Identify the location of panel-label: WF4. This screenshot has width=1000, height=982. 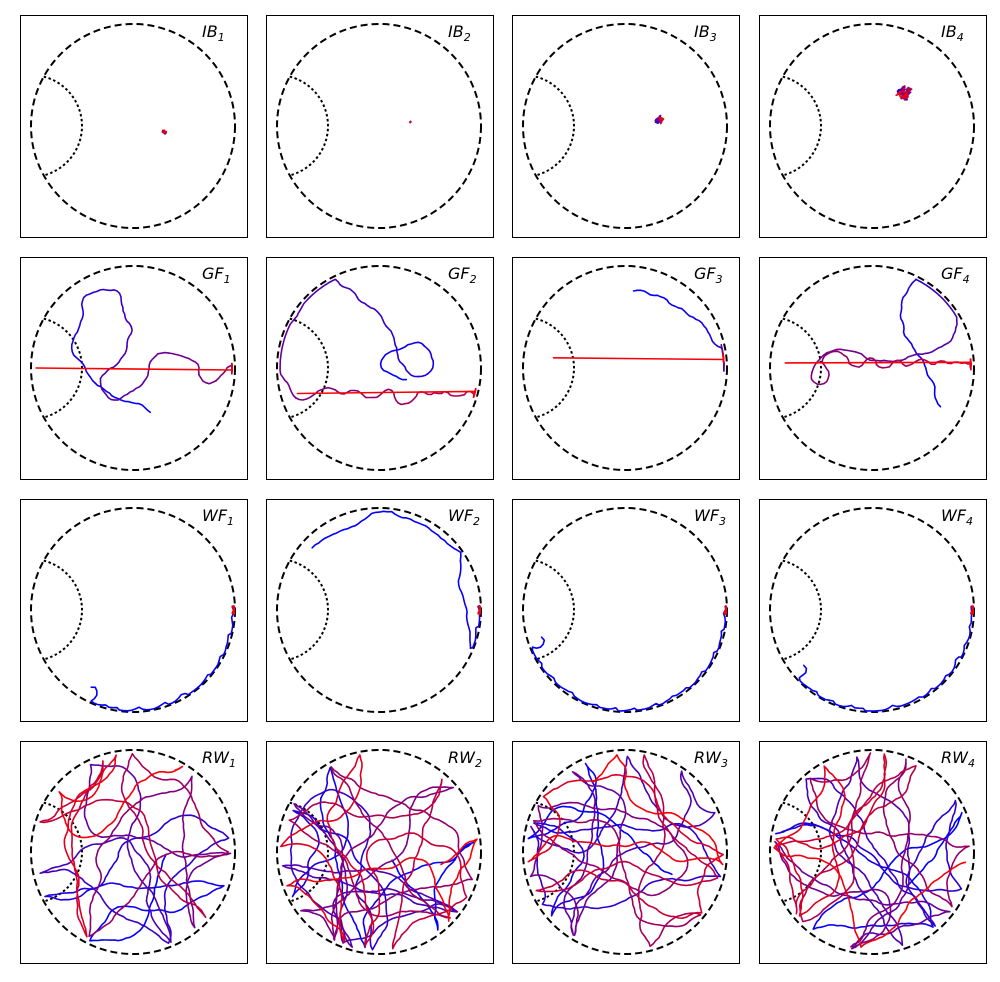
(957, 517).